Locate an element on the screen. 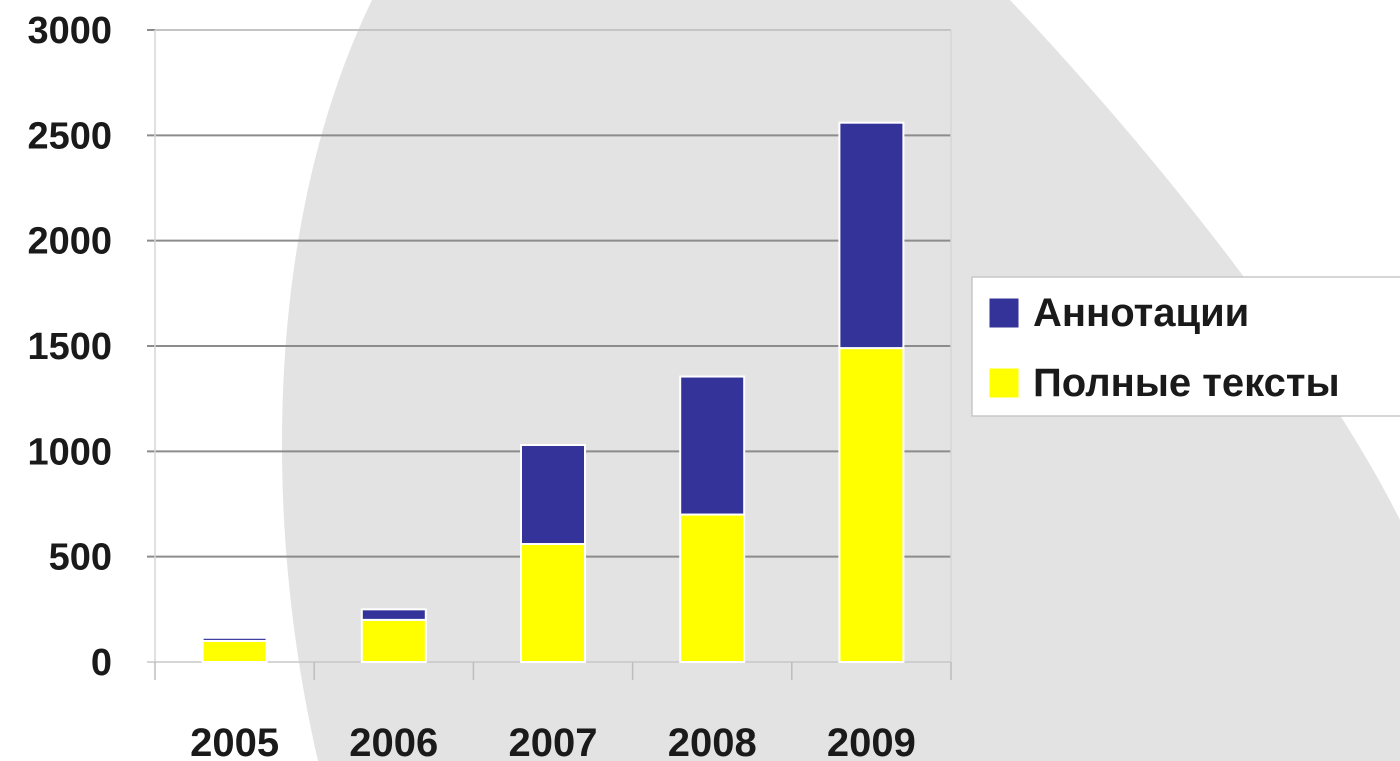 The width and height of the screenshot is (1400, 761). y-tick-label: 1500 is located at coordinates (69, 347).